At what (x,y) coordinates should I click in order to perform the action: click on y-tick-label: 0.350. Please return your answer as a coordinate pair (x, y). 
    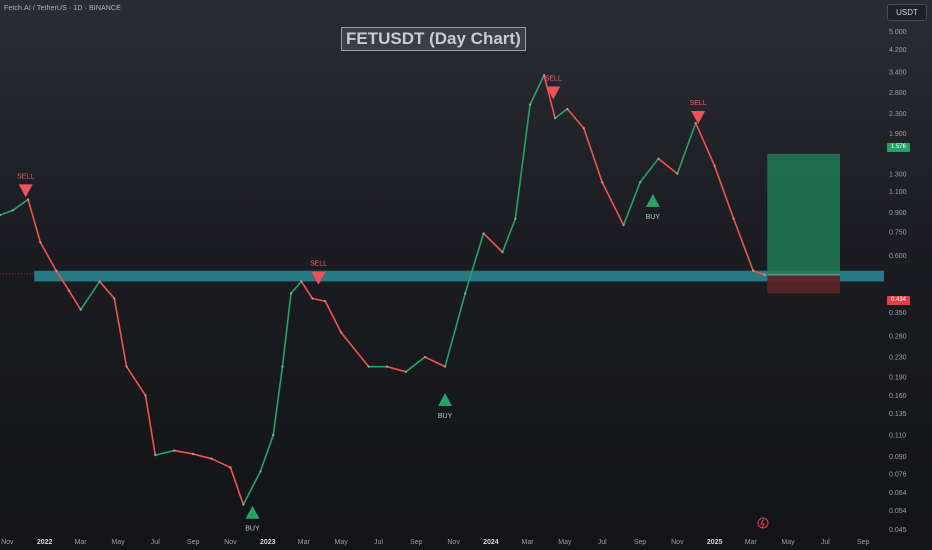
    Looking at the image, I should click on (898, 313).